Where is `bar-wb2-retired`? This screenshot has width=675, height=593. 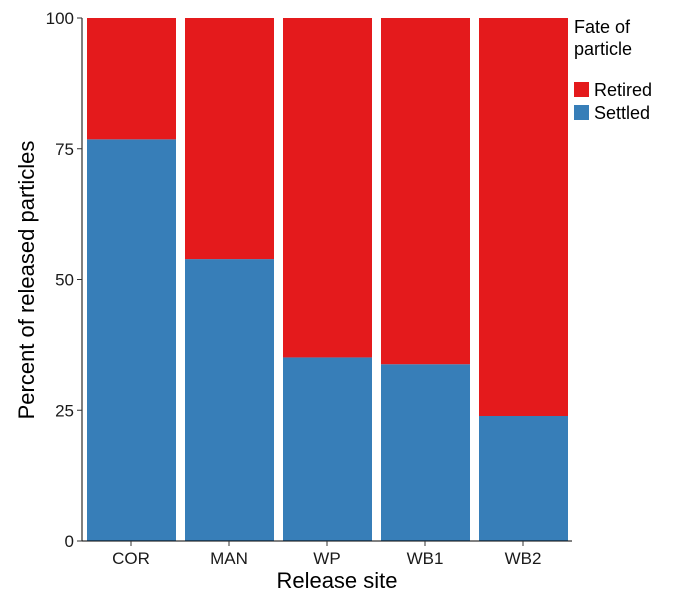
bar-wb2-retired is located at coordinates (523, 217).